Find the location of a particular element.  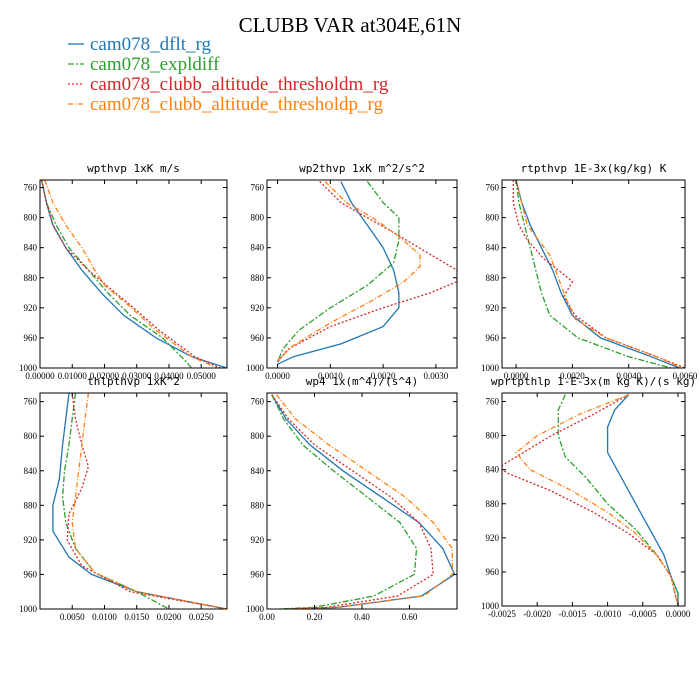

legend-entry: cam078_clubb_altitude_thresholdm_rg is located at coordinates (228, 84).